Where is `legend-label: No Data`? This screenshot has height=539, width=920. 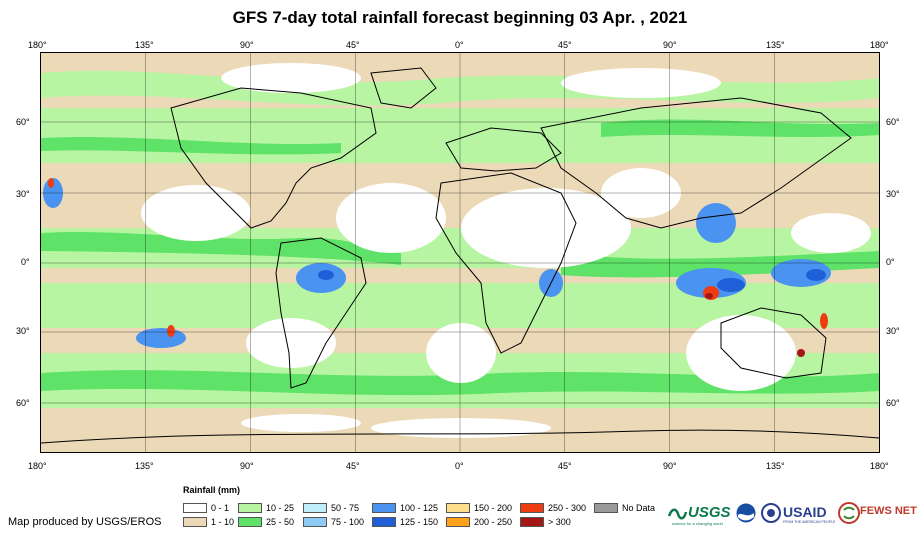
legend-label: No Data is located at coordinates (639, 508).